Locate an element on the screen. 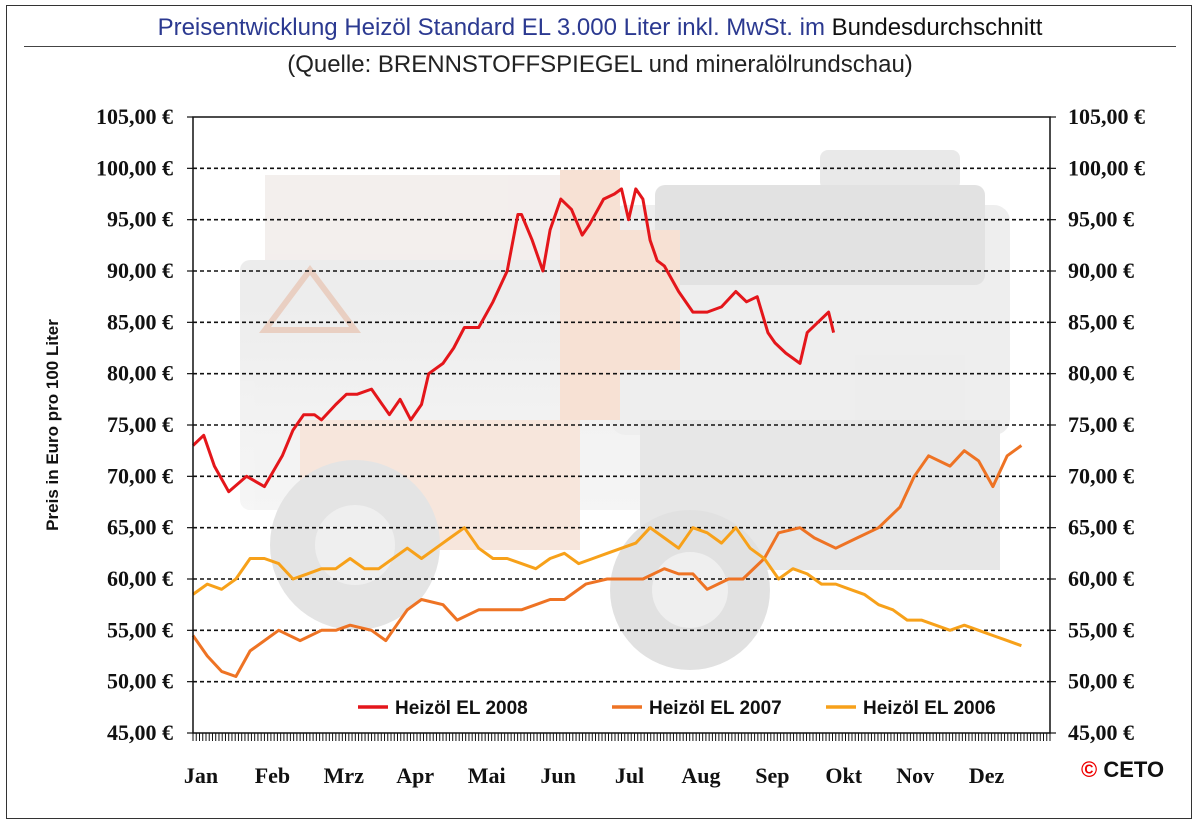  y-tick-label-left: 55,00 € is located at coordinates (140, 629).